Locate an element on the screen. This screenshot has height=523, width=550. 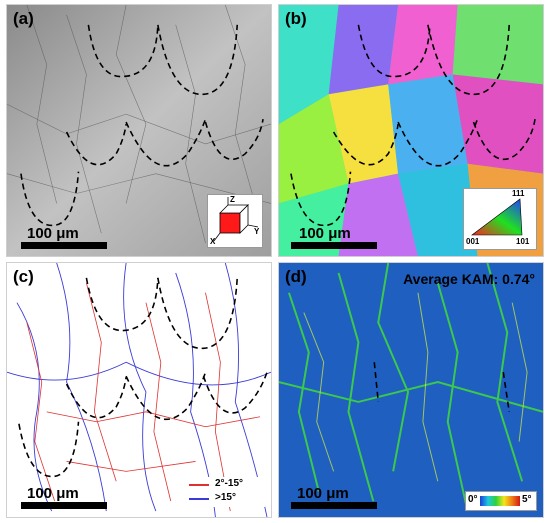
panel-label: (a) is located at coordinates (23, 18).